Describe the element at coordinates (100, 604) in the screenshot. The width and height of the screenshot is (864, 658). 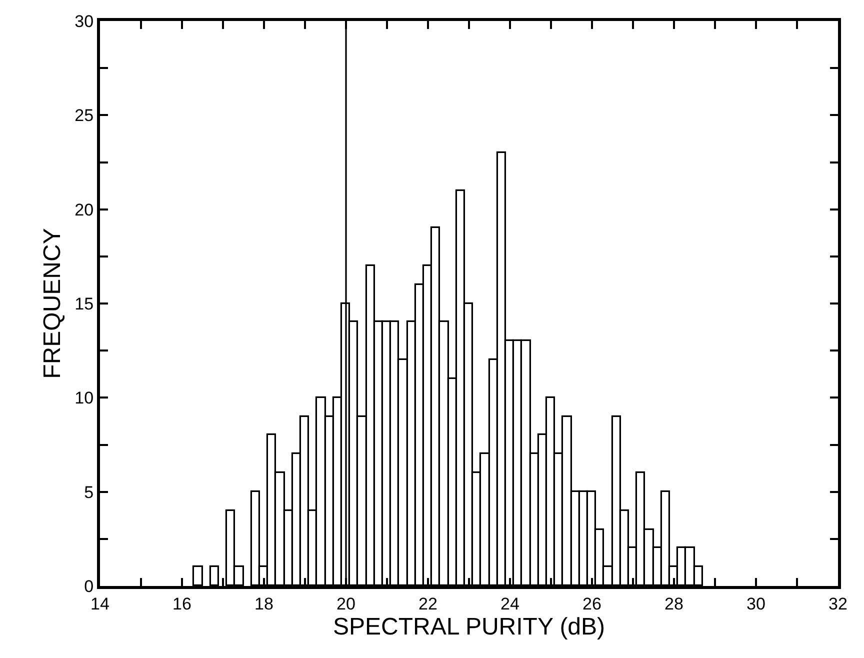
I see `x-tick-label: 14` at that location.